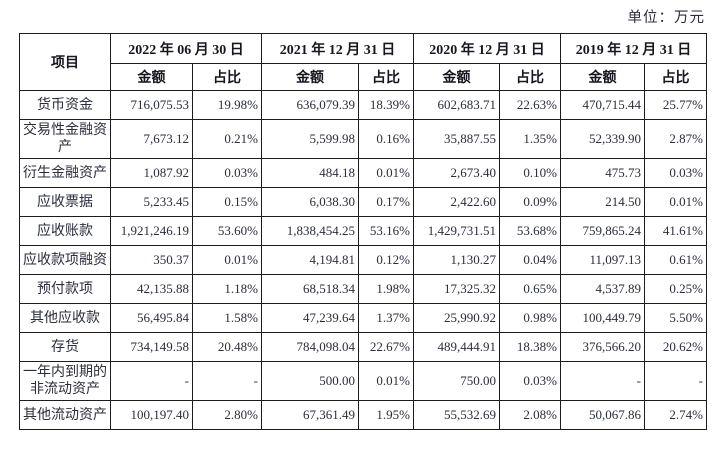 This screenshot has height=449, width=714. I want to click on amount-cell: 636,079.39, so click(310, 105).